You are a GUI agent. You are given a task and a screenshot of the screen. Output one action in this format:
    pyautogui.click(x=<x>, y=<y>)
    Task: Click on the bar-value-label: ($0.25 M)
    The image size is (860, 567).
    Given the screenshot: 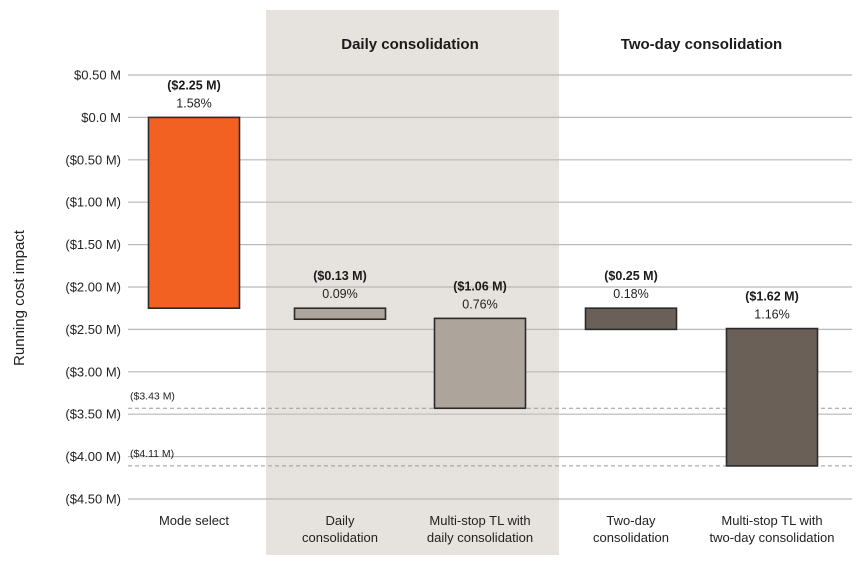 What is the action you would take?
    pyautogui.click(x=631, y=276)
    